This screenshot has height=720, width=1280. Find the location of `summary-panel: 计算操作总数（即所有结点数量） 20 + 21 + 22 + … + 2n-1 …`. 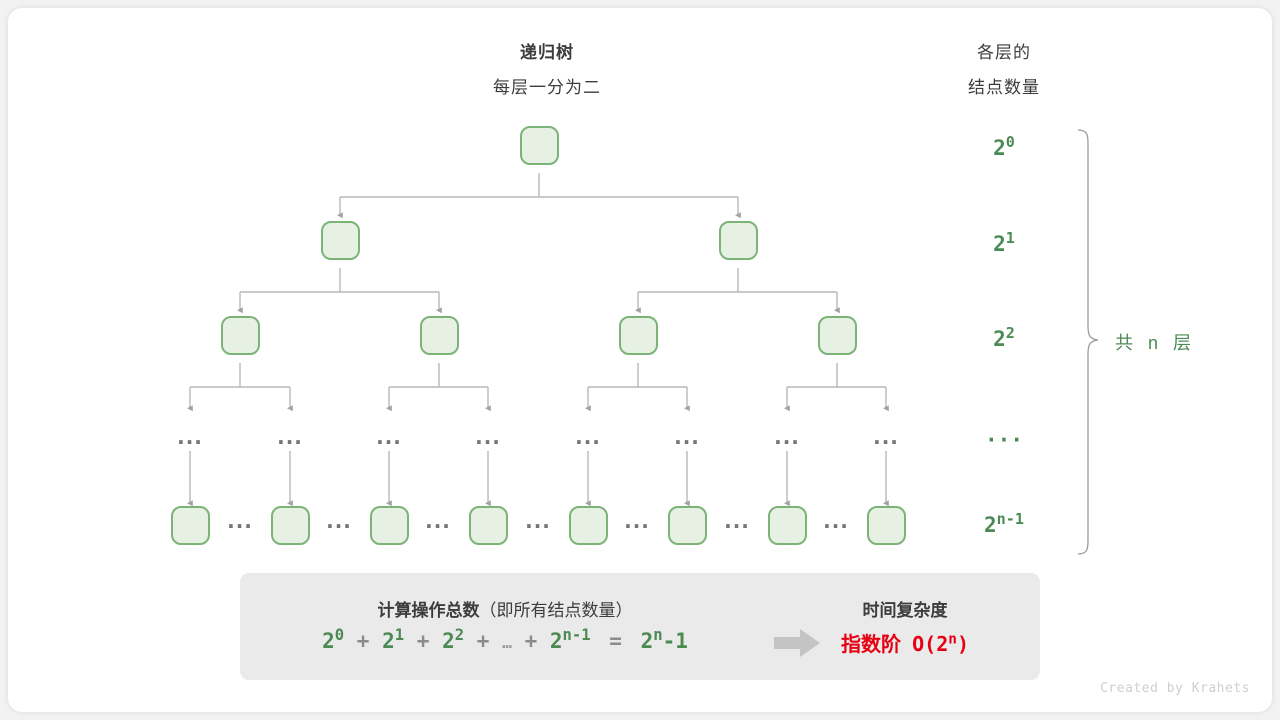

summary-panel: 计算操作总数（即所有结点数量） 20 + 21 + 22 + … + 2n-1 … is located at coordinates (640, 626).